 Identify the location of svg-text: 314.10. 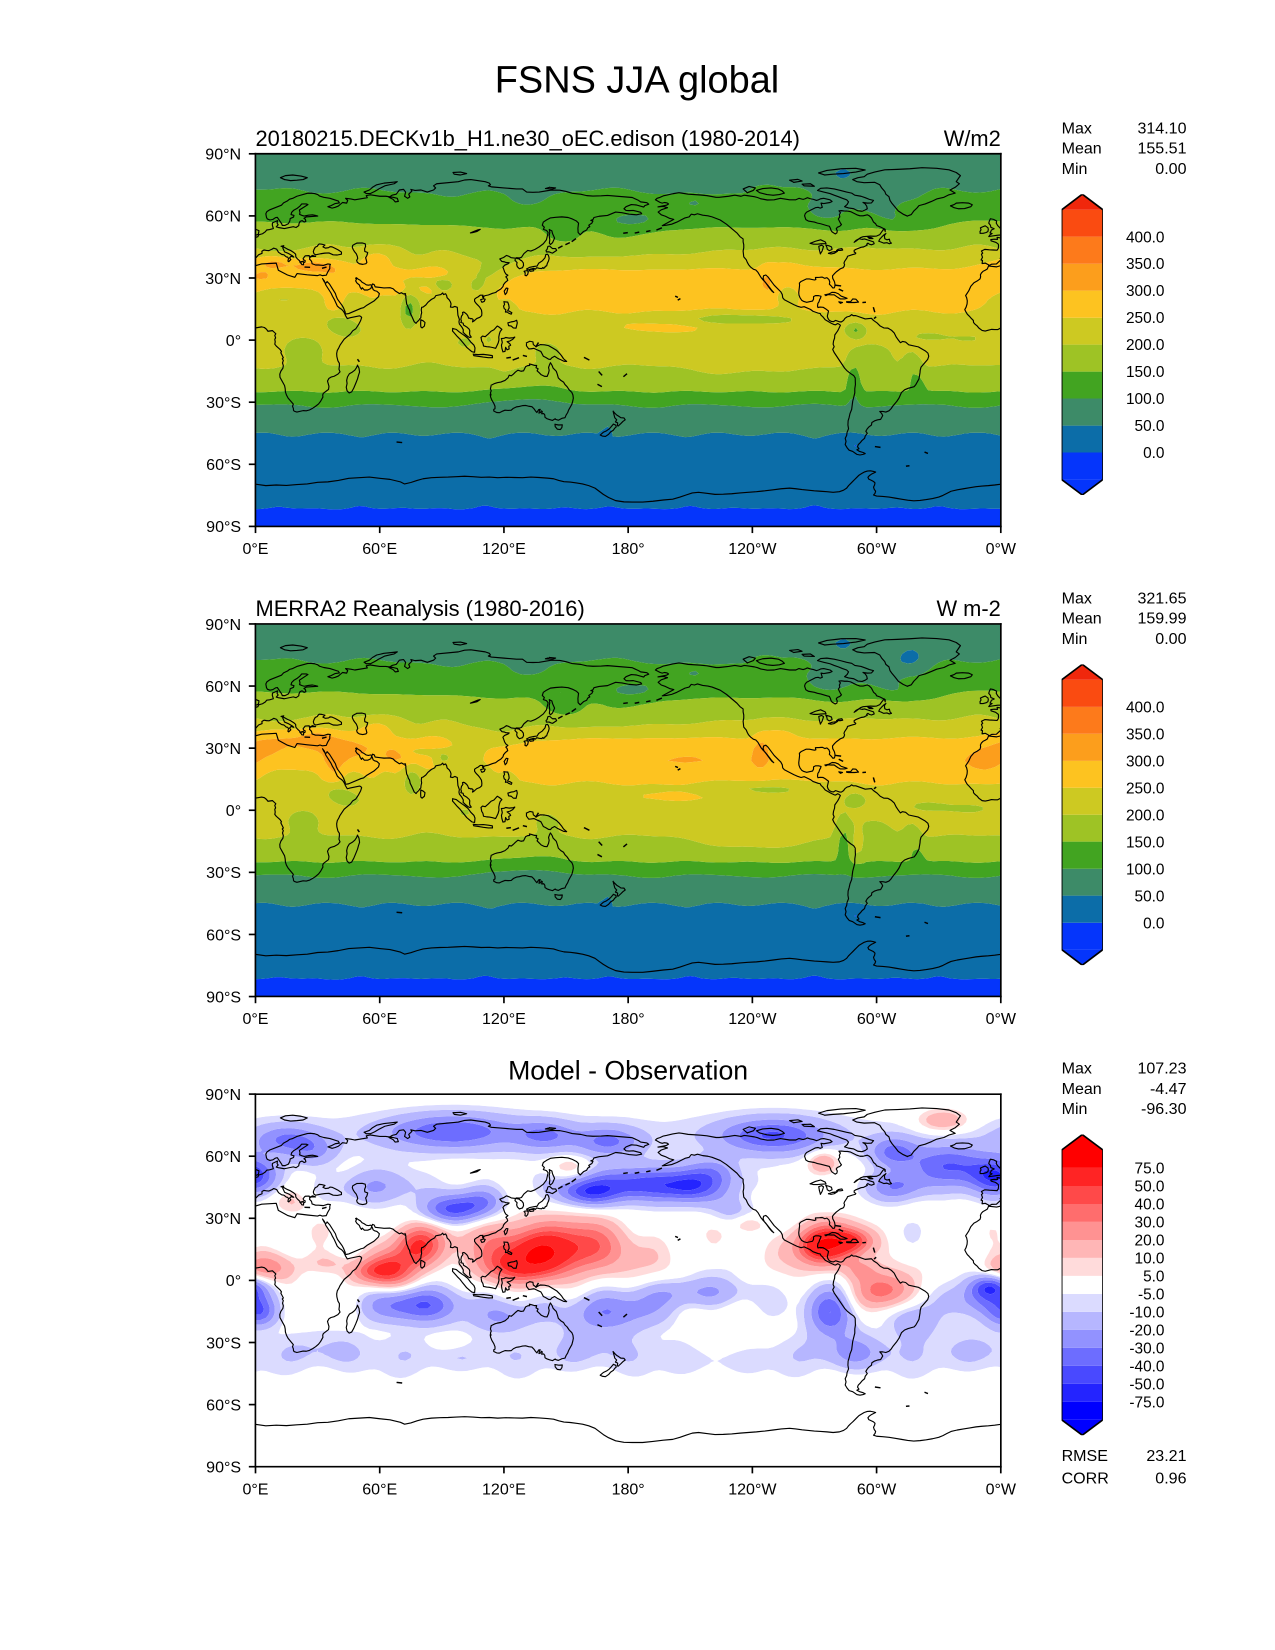
(1161, 128).